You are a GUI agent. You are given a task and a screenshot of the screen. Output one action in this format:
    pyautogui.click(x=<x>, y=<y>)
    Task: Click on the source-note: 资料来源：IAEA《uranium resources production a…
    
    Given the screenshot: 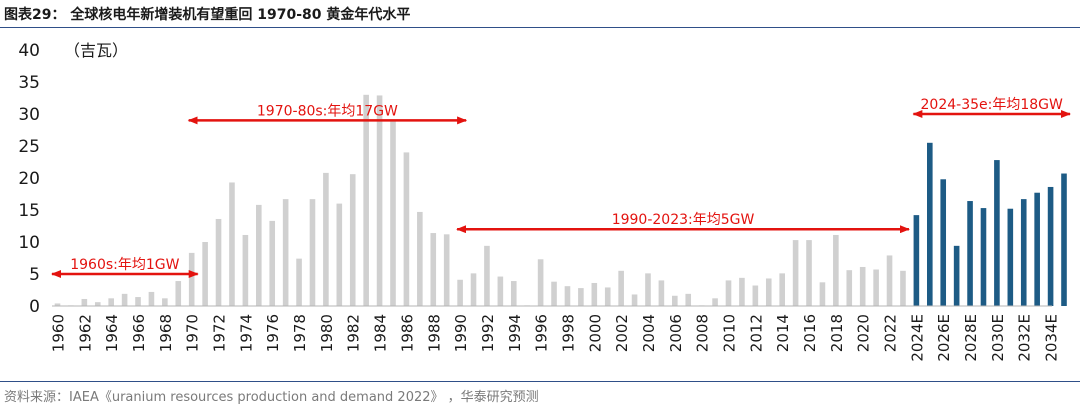 What is the action you would take?
    pyautogui.click(x=271, y=397)
    